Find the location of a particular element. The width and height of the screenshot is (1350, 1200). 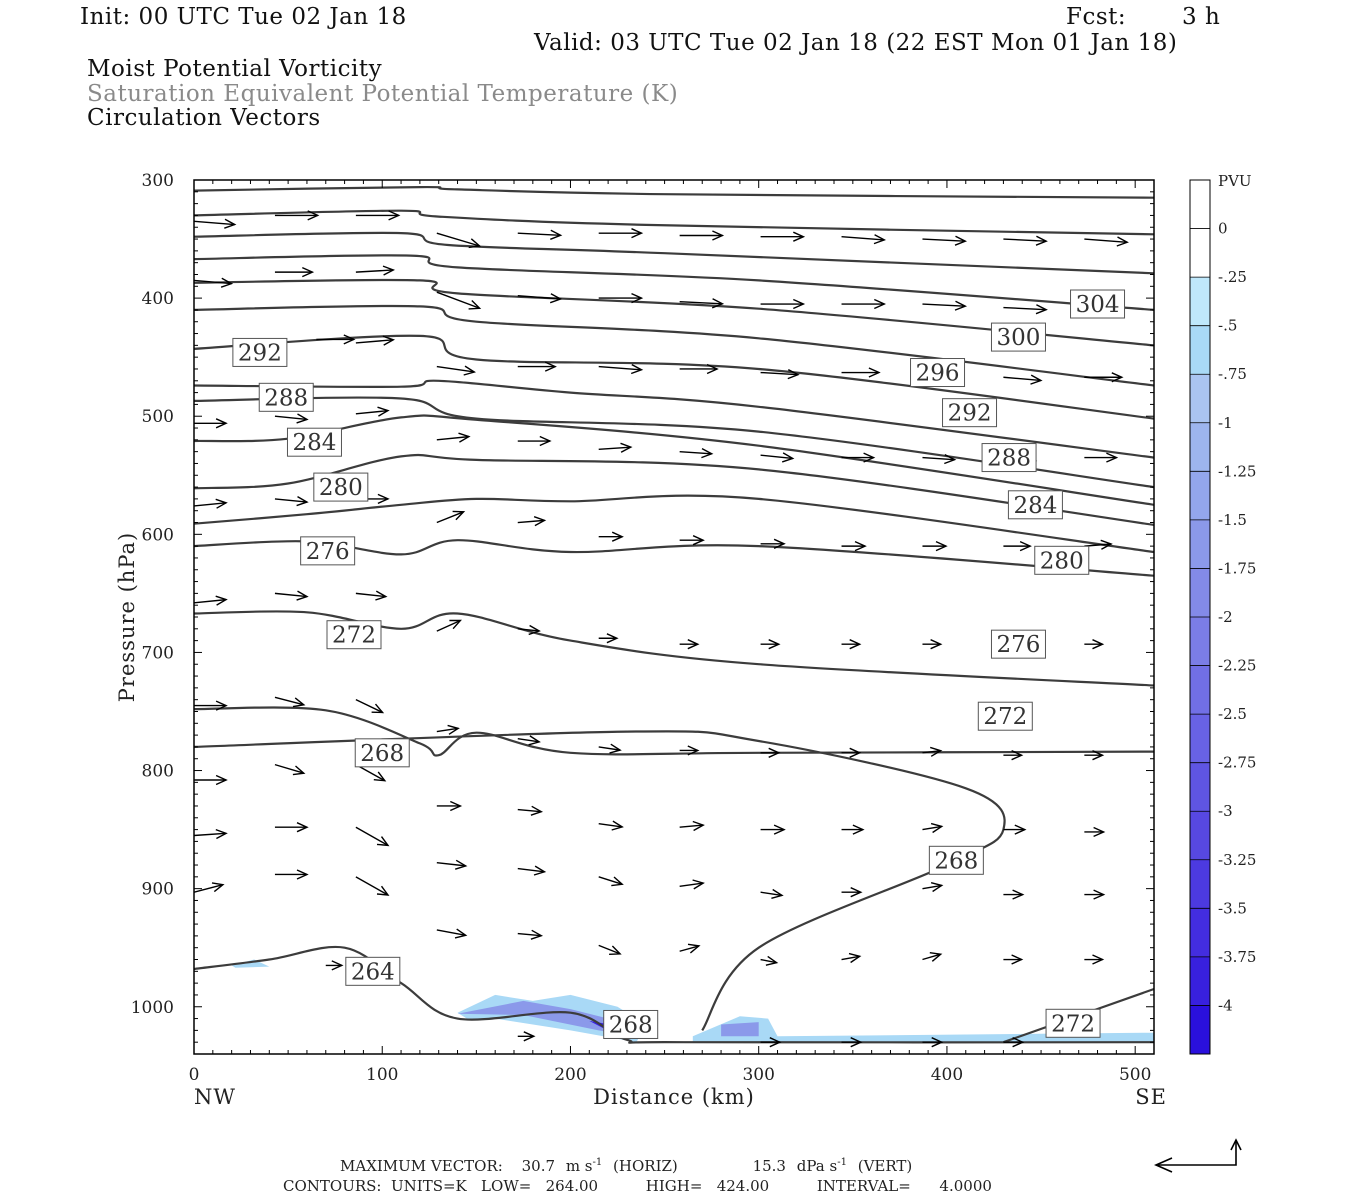

y-axis-label: Pressure (hPa) is located at coordinates (127, 617).